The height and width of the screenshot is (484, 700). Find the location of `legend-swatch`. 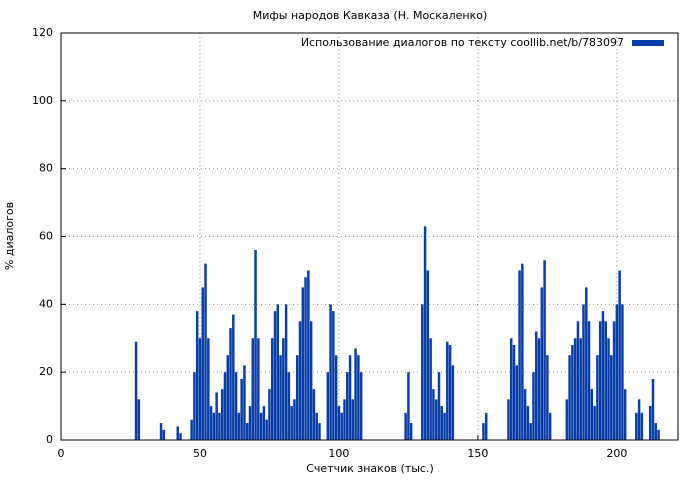

legend-swatch is located at coordinates (648, 43).